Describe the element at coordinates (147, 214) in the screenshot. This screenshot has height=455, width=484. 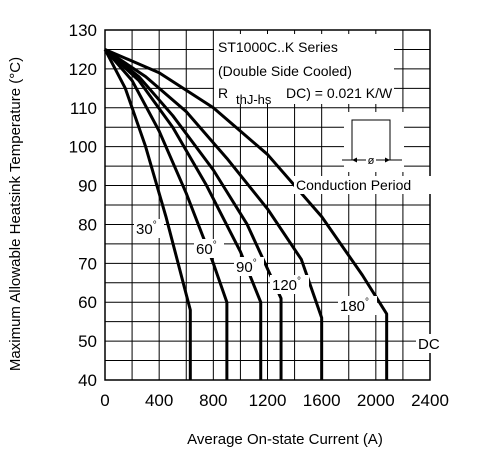
I see `series-line` at that location.